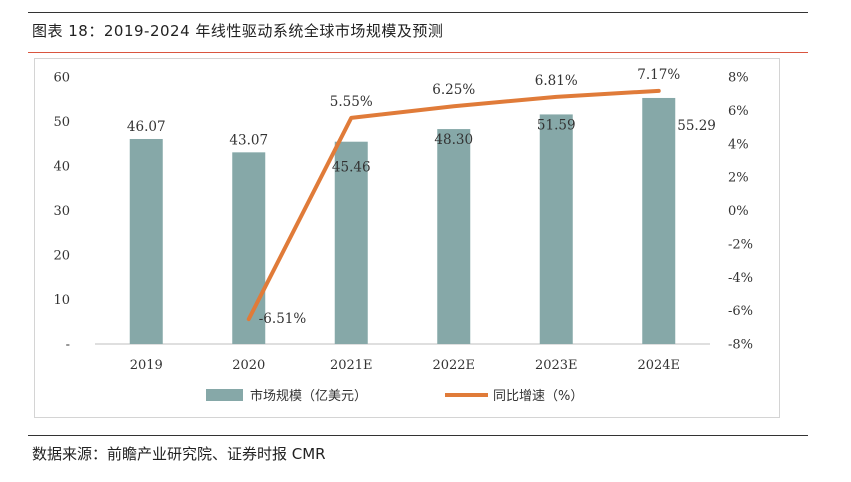 The width and height of the screenshot is (851, 482). Describe the element at coordinates (556, 81) in the screenshot. I see `line-label: 6.81%` at that location.